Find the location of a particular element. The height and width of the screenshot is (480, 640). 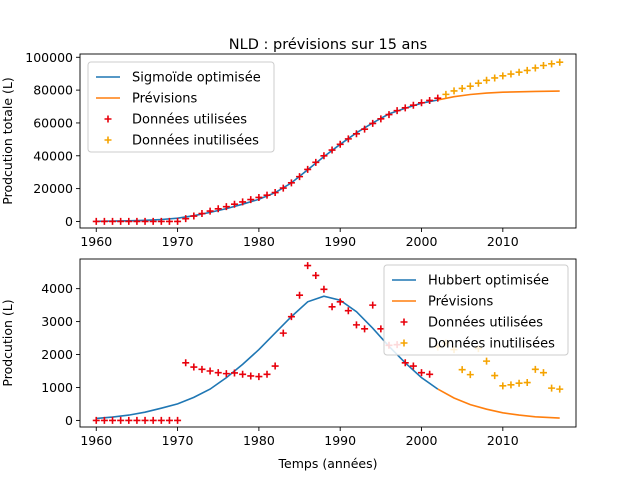

legend-entry: Hubbert optimisée is located at coordinates (488, 281).